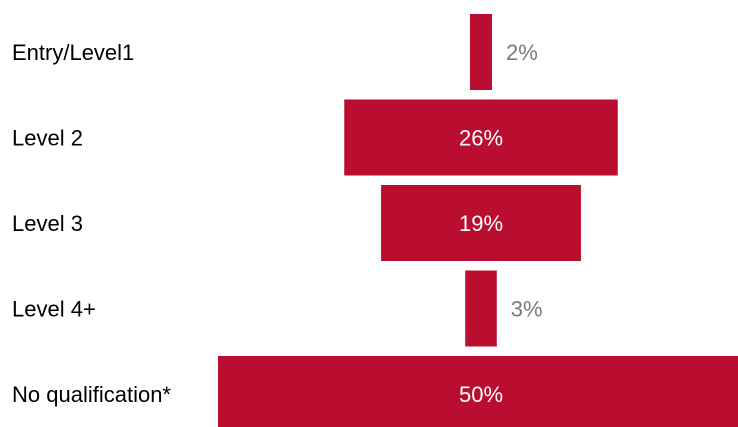  I want to click on data-label: 2%, so click(522, 52).